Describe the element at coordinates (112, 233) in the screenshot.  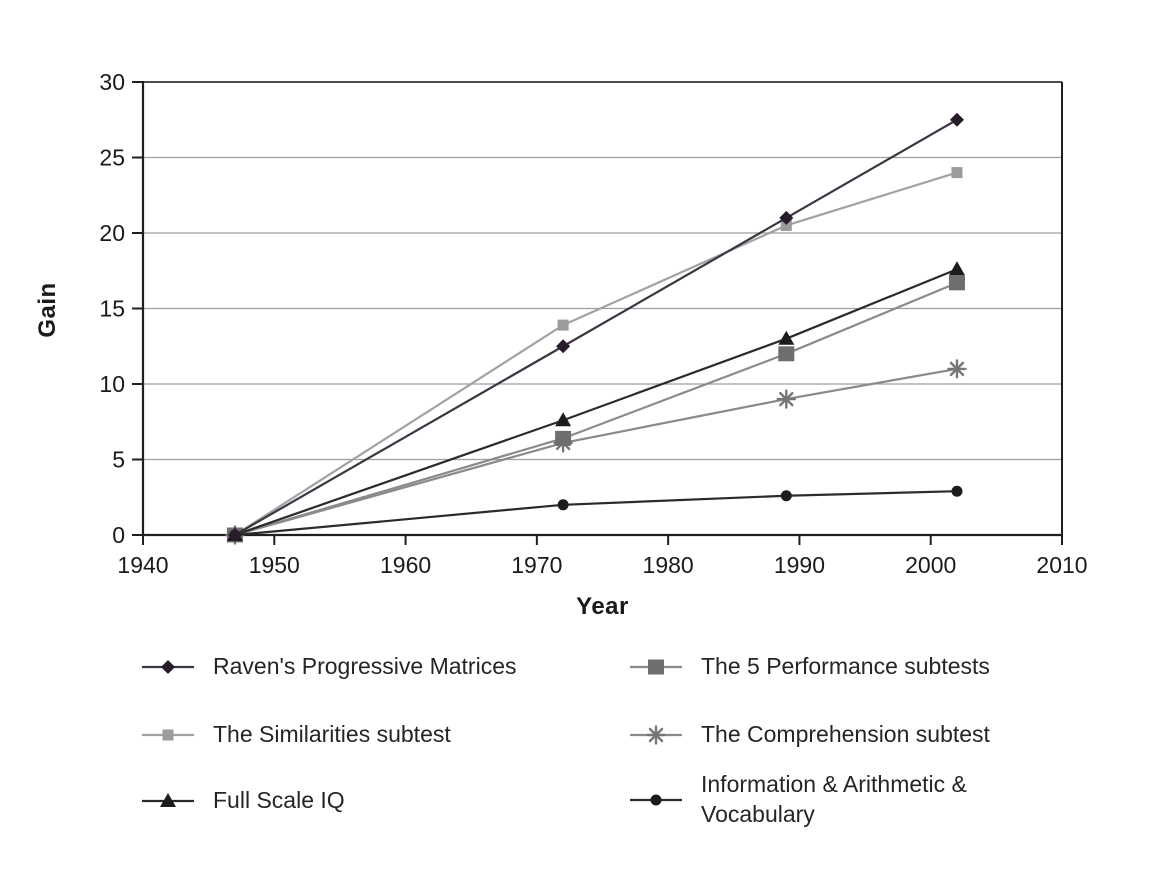
I see `y-tick-label: 20` at that location.